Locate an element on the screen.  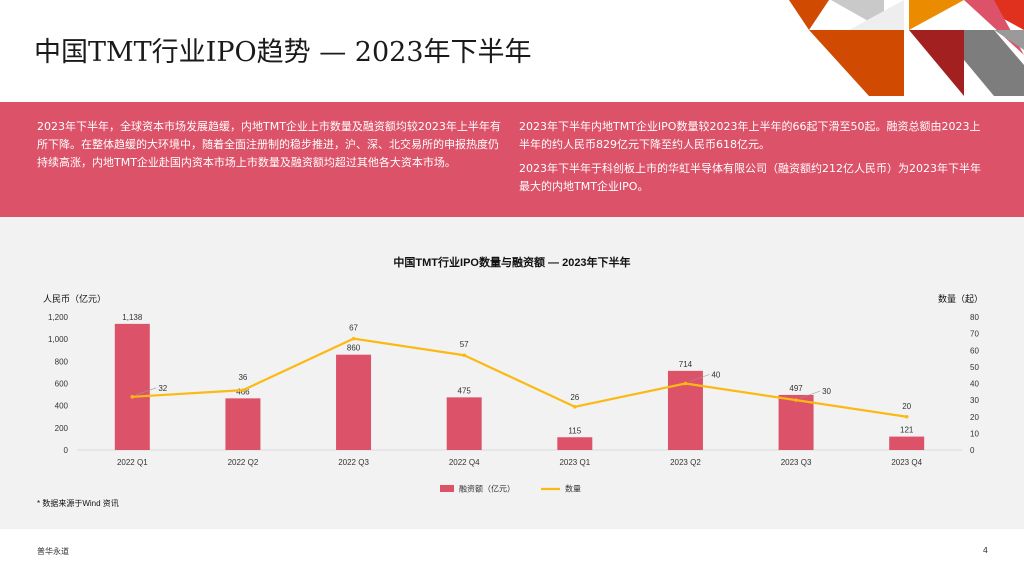
x-tick-label: 2023 Q2 is located at coordinates (685, 462).